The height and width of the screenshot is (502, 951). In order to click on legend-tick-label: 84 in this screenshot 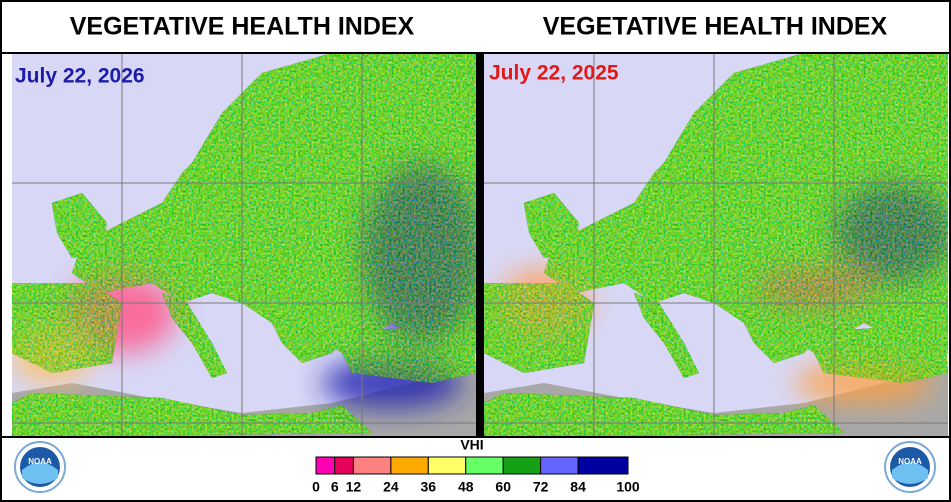, I will do `click(578, 487)`.